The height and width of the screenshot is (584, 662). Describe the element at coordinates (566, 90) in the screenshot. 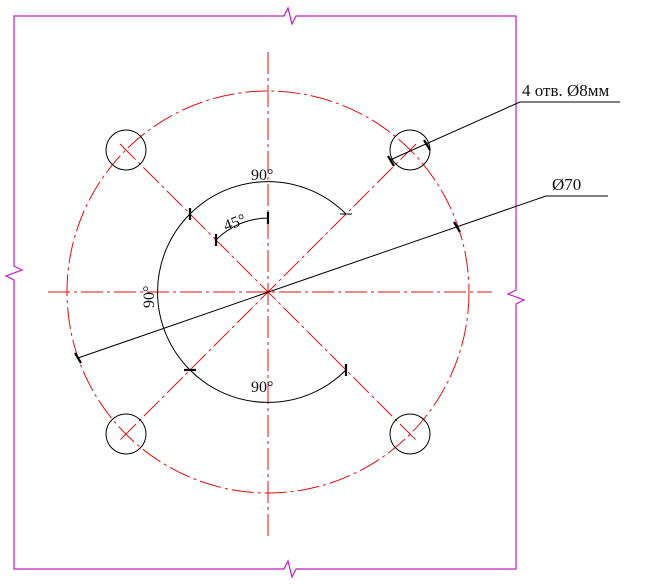

I see `holes-label: 4 отв. Ø8мм` at that location.